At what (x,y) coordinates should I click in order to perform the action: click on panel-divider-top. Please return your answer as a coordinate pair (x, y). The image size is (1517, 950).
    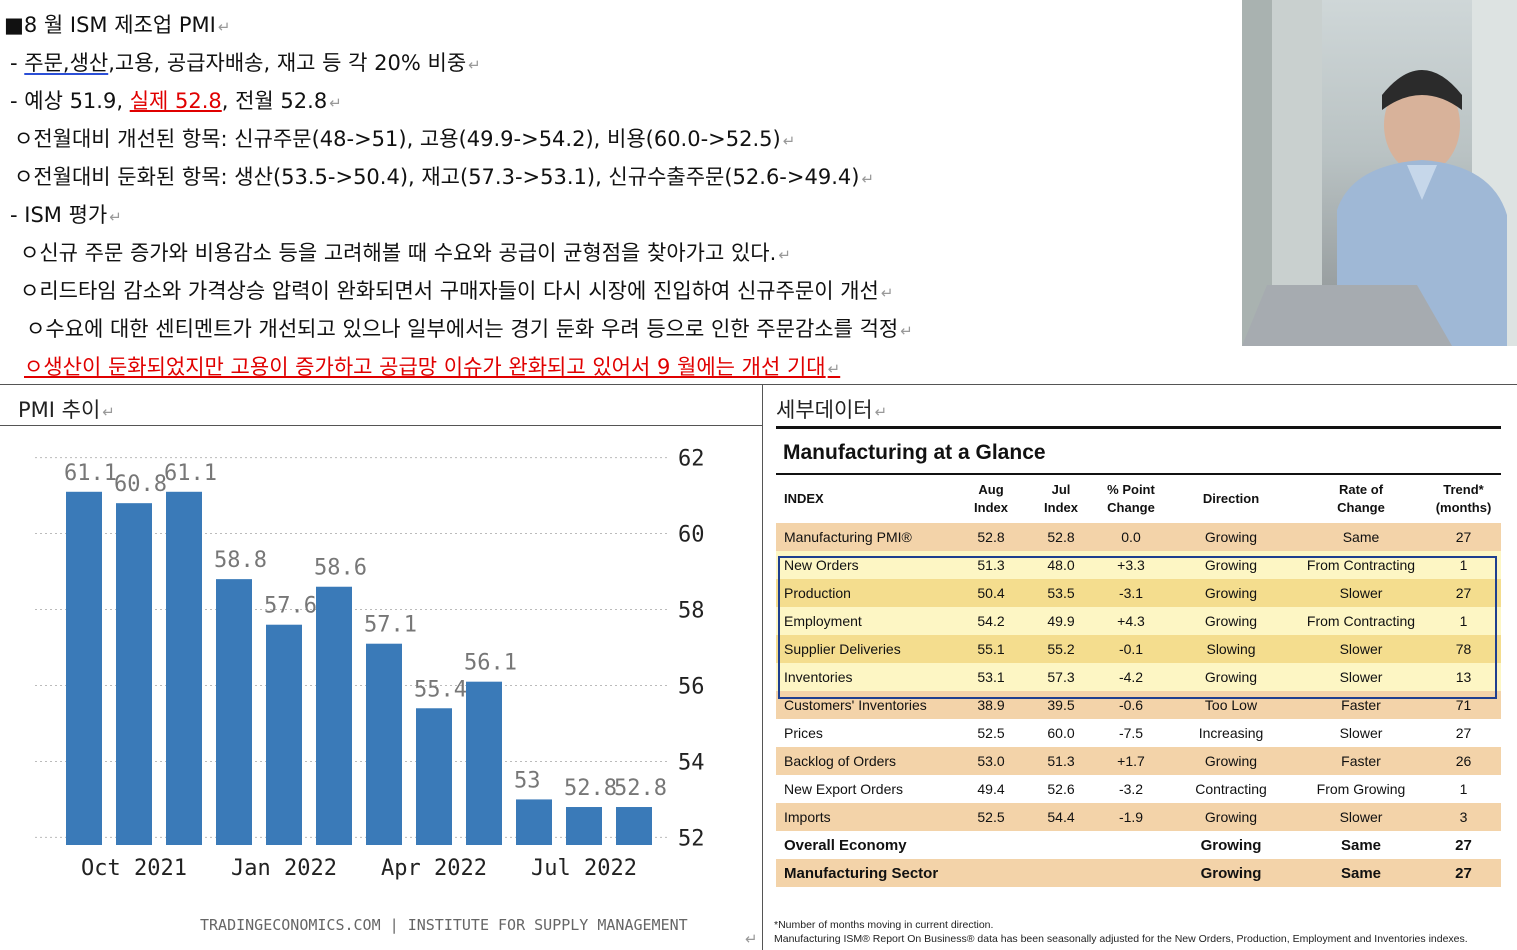
    Looking at the image, I should click on (758, 384).